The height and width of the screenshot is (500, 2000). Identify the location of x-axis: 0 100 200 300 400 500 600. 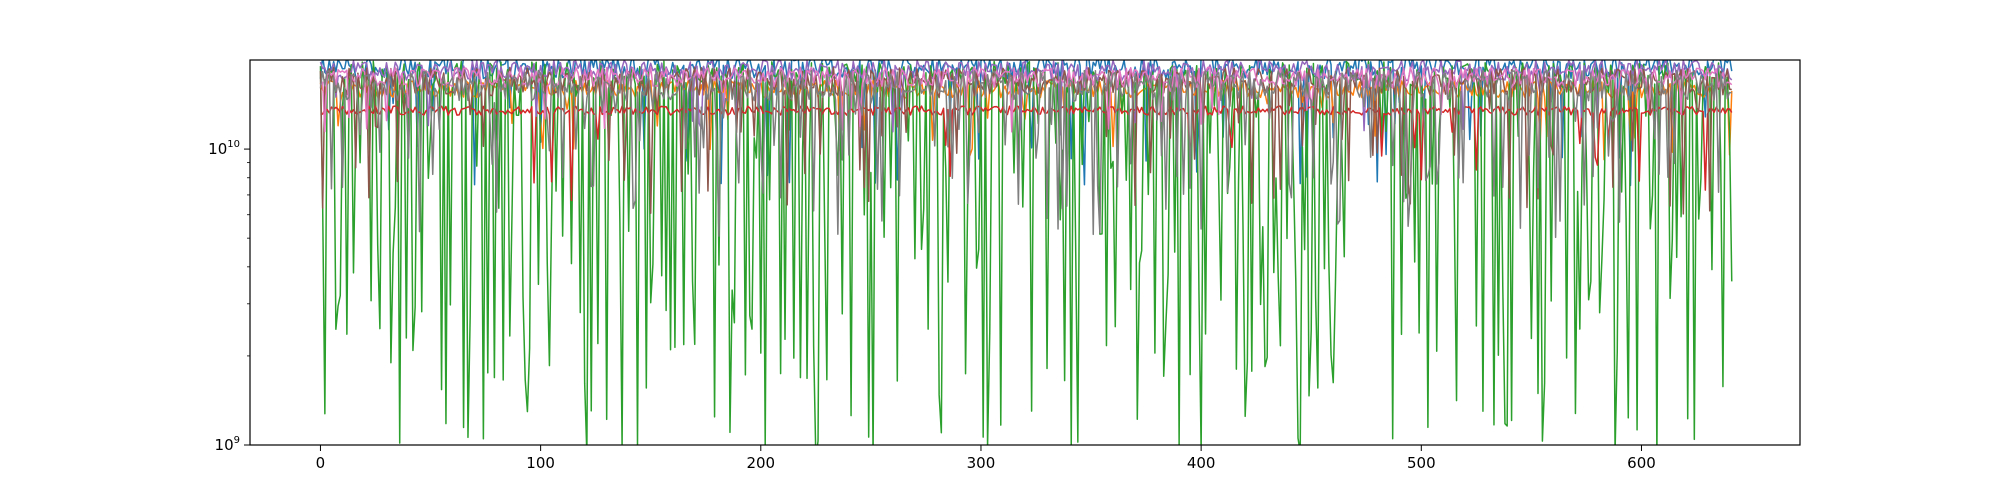
(986, 458).